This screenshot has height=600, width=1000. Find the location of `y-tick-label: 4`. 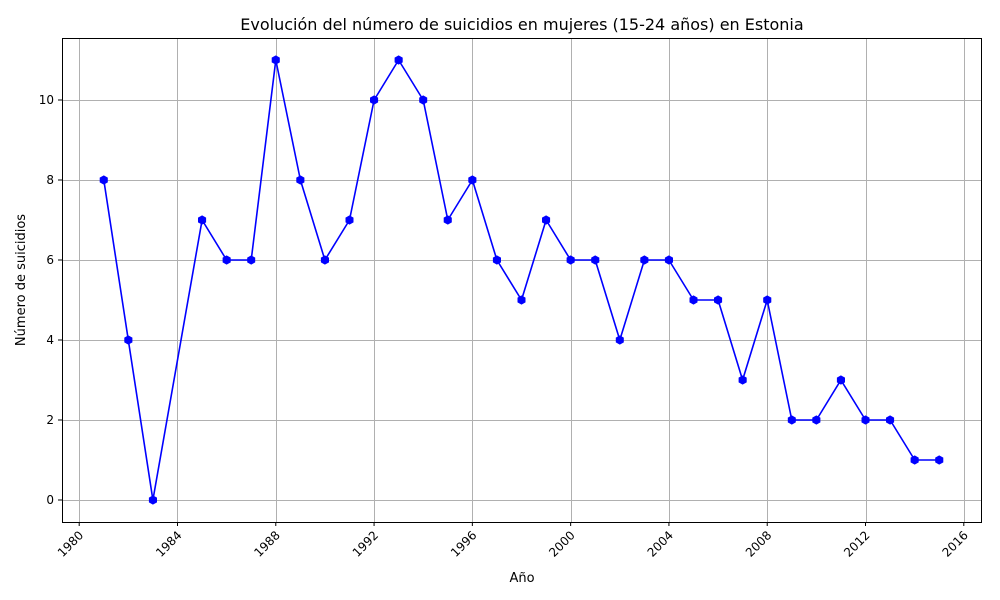

y-tick-label: 4 is located at coordinates (50, 340).